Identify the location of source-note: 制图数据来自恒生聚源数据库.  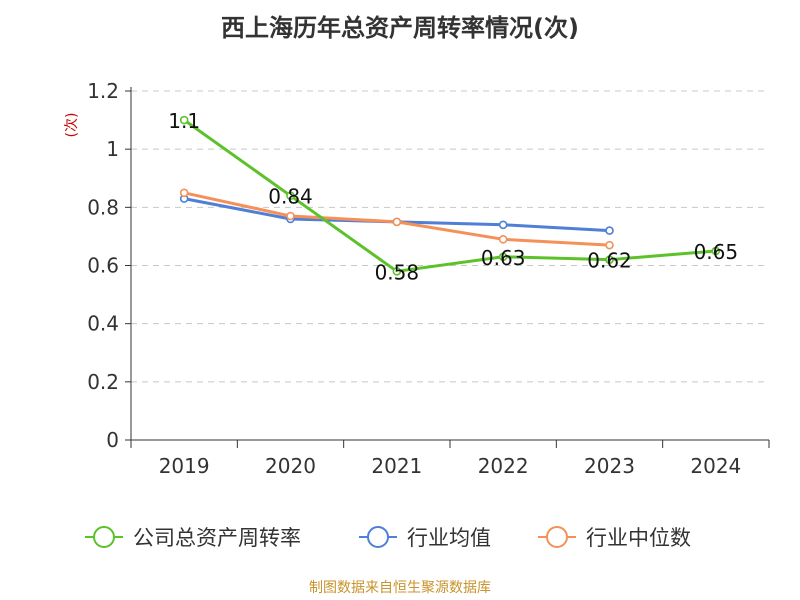
(400, 588).